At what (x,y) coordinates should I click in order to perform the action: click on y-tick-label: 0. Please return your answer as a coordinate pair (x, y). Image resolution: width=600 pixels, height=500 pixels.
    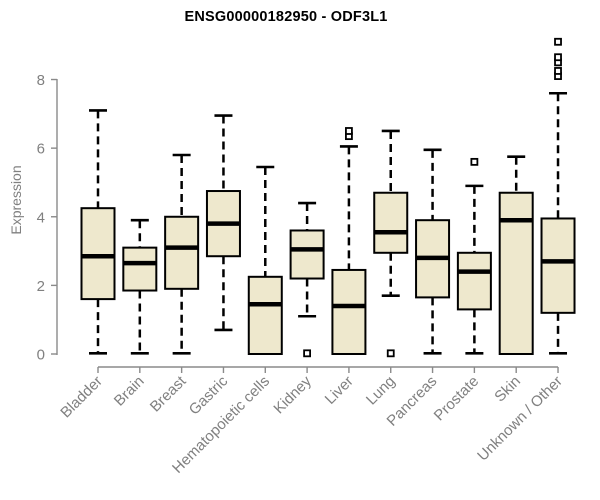
    Looking at the image, I should click on (41, 355).